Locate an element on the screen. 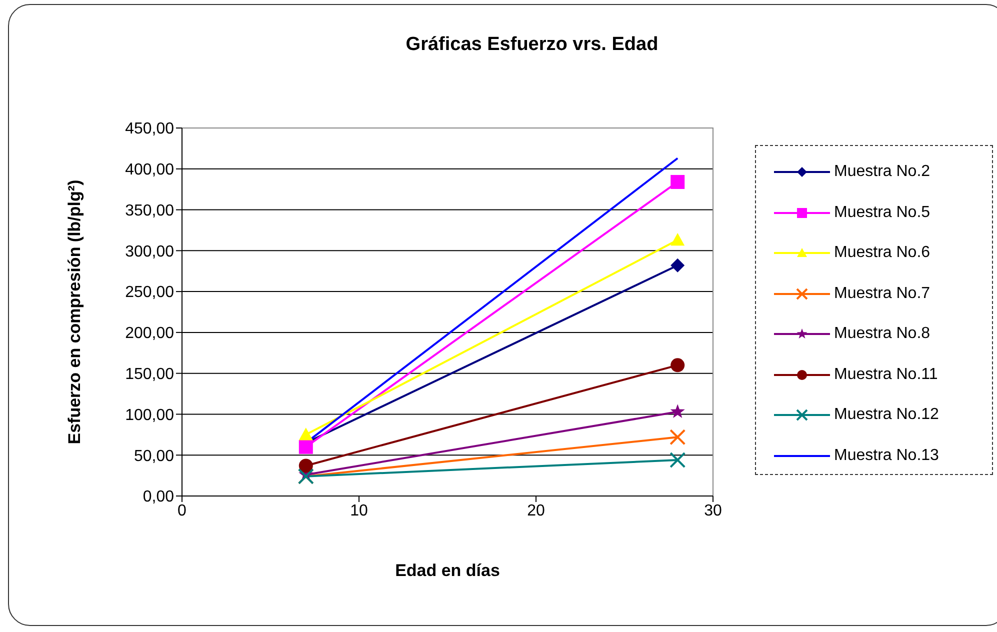  x-tick-label: 30 is located at coordinates (713, 511).